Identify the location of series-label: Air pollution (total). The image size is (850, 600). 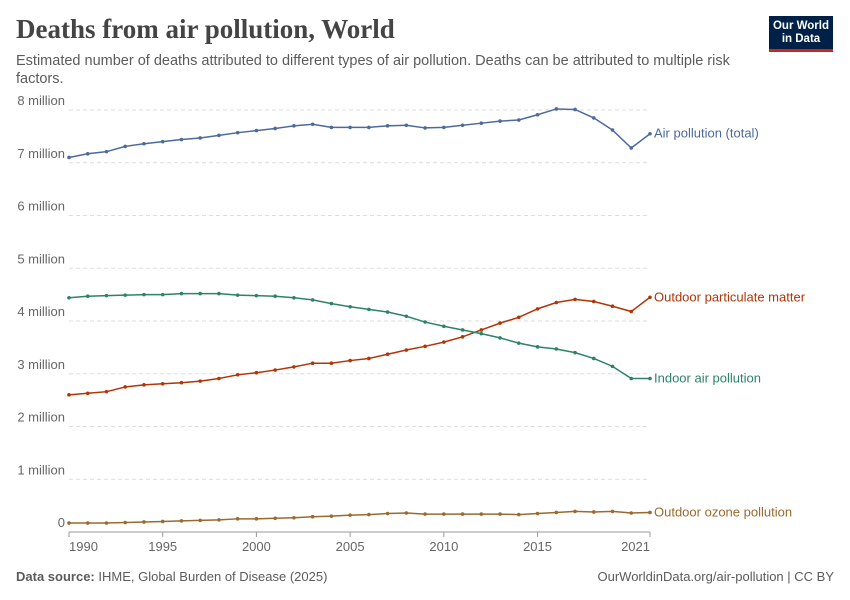
(706, 133).